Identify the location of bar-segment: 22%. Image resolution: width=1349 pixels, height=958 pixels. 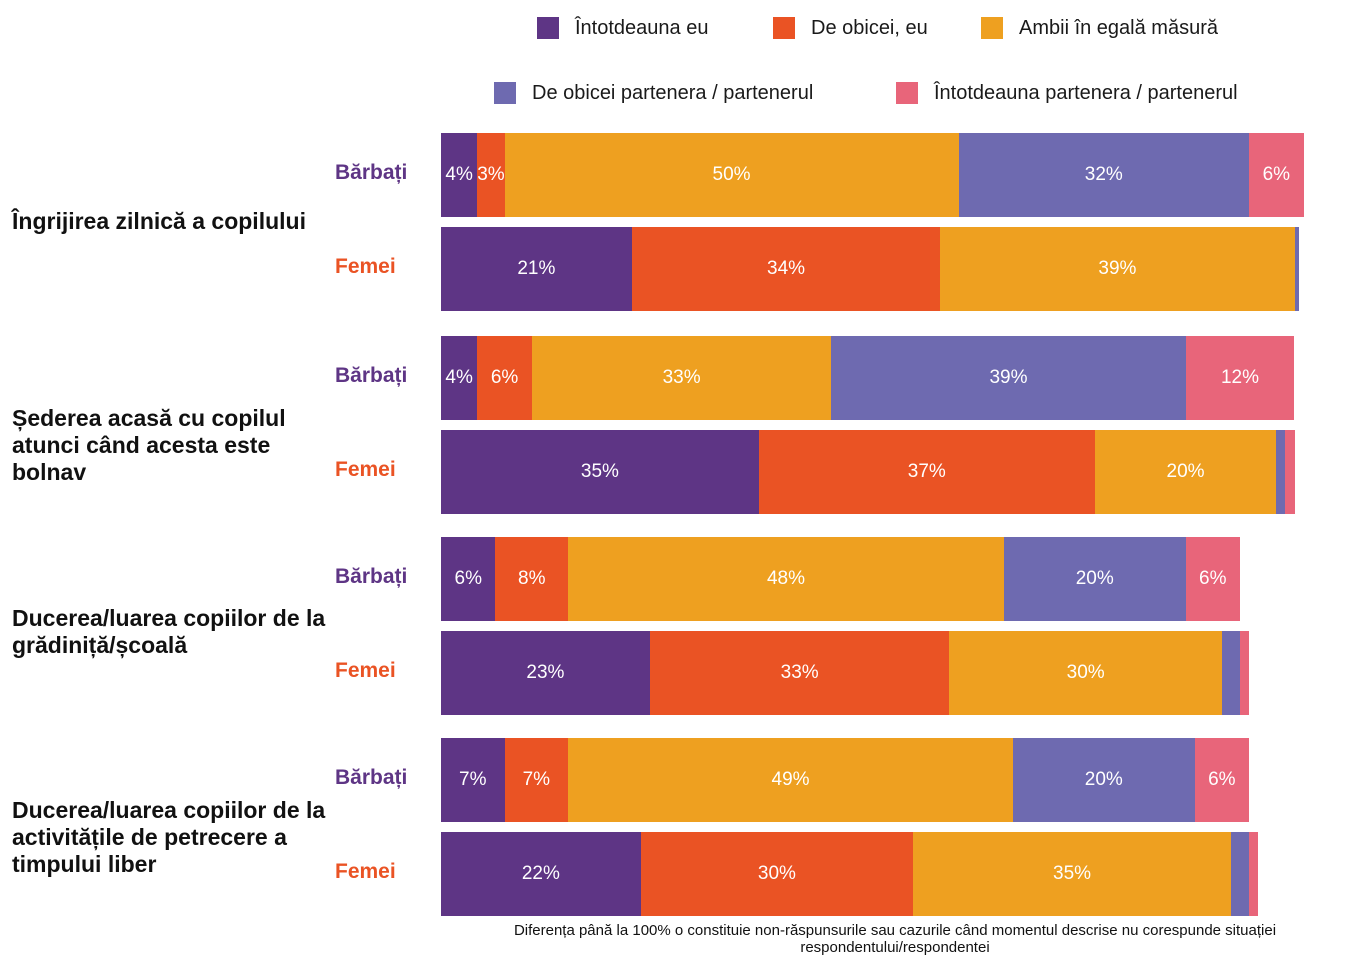
(541, 874).